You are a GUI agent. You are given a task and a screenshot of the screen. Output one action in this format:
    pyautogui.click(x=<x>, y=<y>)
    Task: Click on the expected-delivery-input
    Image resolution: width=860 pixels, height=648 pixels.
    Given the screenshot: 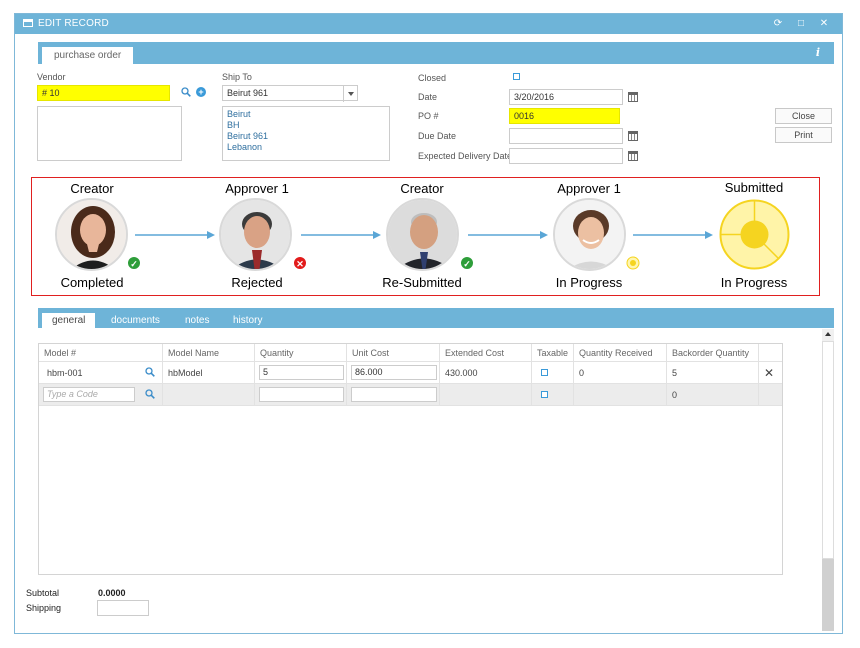 What is the action you would take?
    pyautogui.click(x=566, y=156)
    